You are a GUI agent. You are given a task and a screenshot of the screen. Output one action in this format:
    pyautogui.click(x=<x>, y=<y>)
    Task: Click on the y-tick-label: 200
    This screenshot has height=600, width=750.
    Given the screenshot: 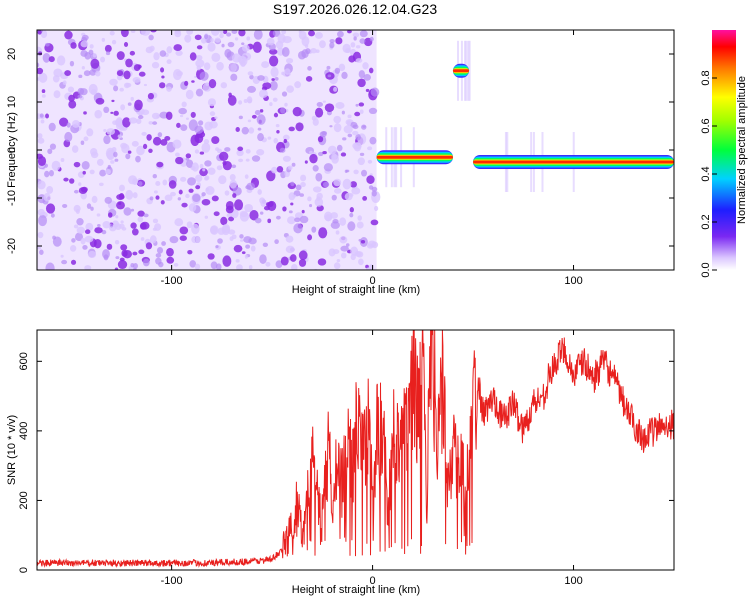 What is the action you would take?
    pyautogui.click(x=24, y=500)
    